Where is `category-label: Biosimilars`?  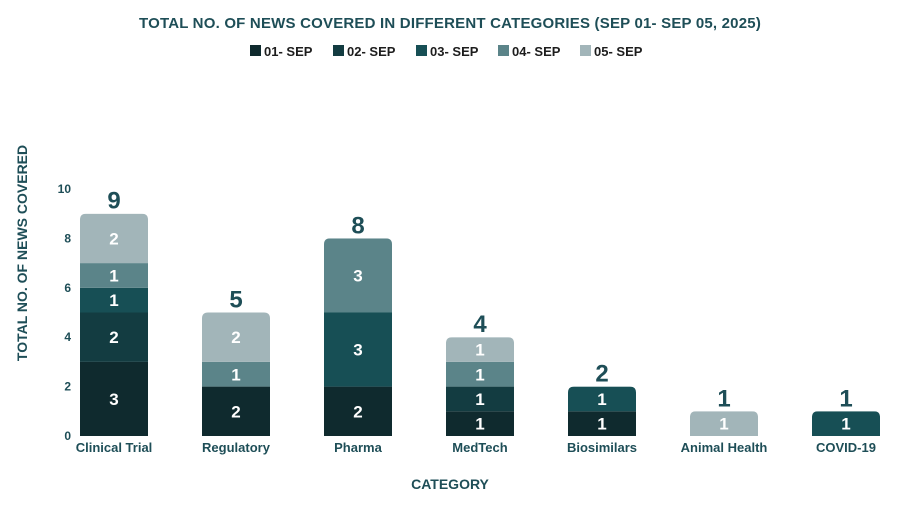
category-label: Biosimilars is located at coordinates (602, 447).